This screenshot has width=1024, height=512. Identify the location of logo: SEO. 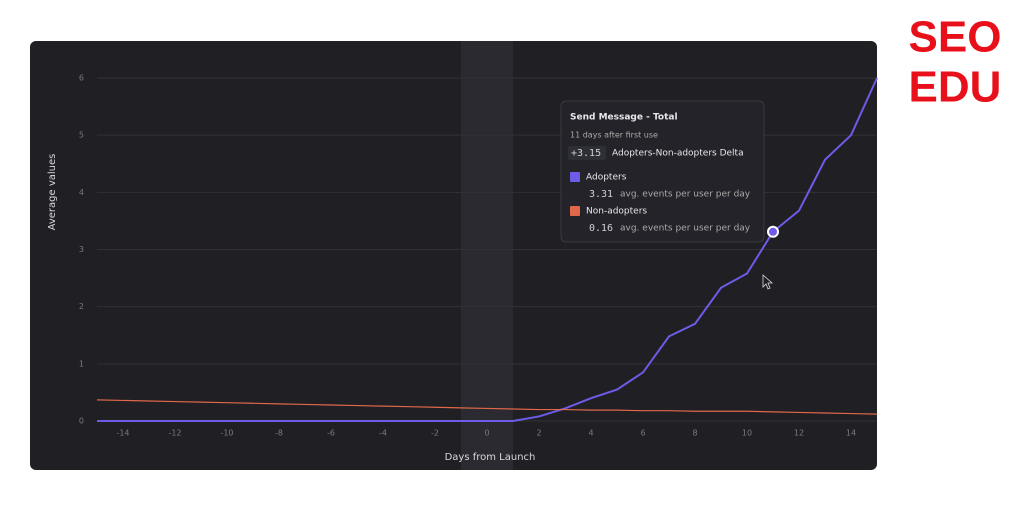
(955, 37).